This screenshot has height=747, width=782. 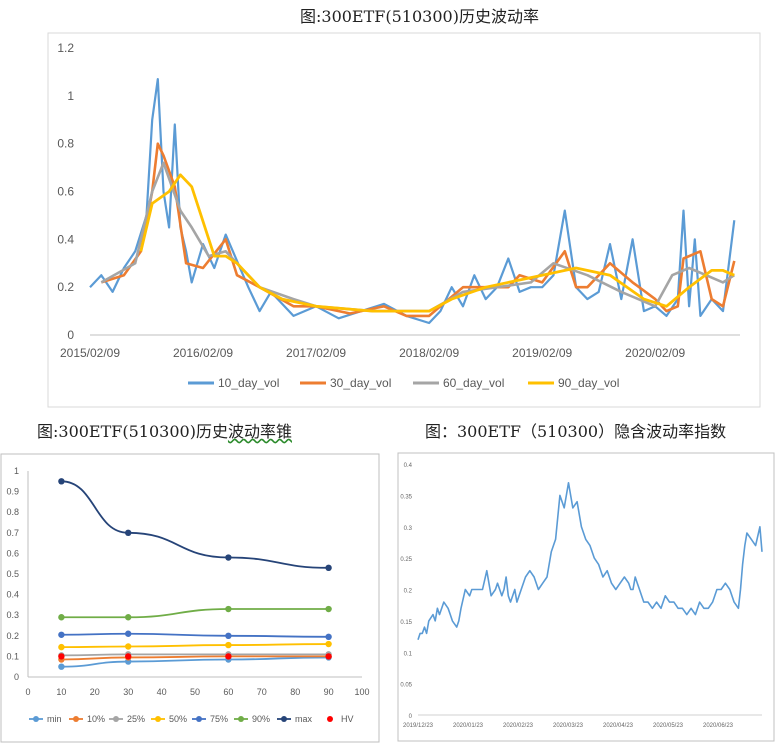 I want to click on chart3-x-tick: 2020/05/23, so click(x=668, y=726).